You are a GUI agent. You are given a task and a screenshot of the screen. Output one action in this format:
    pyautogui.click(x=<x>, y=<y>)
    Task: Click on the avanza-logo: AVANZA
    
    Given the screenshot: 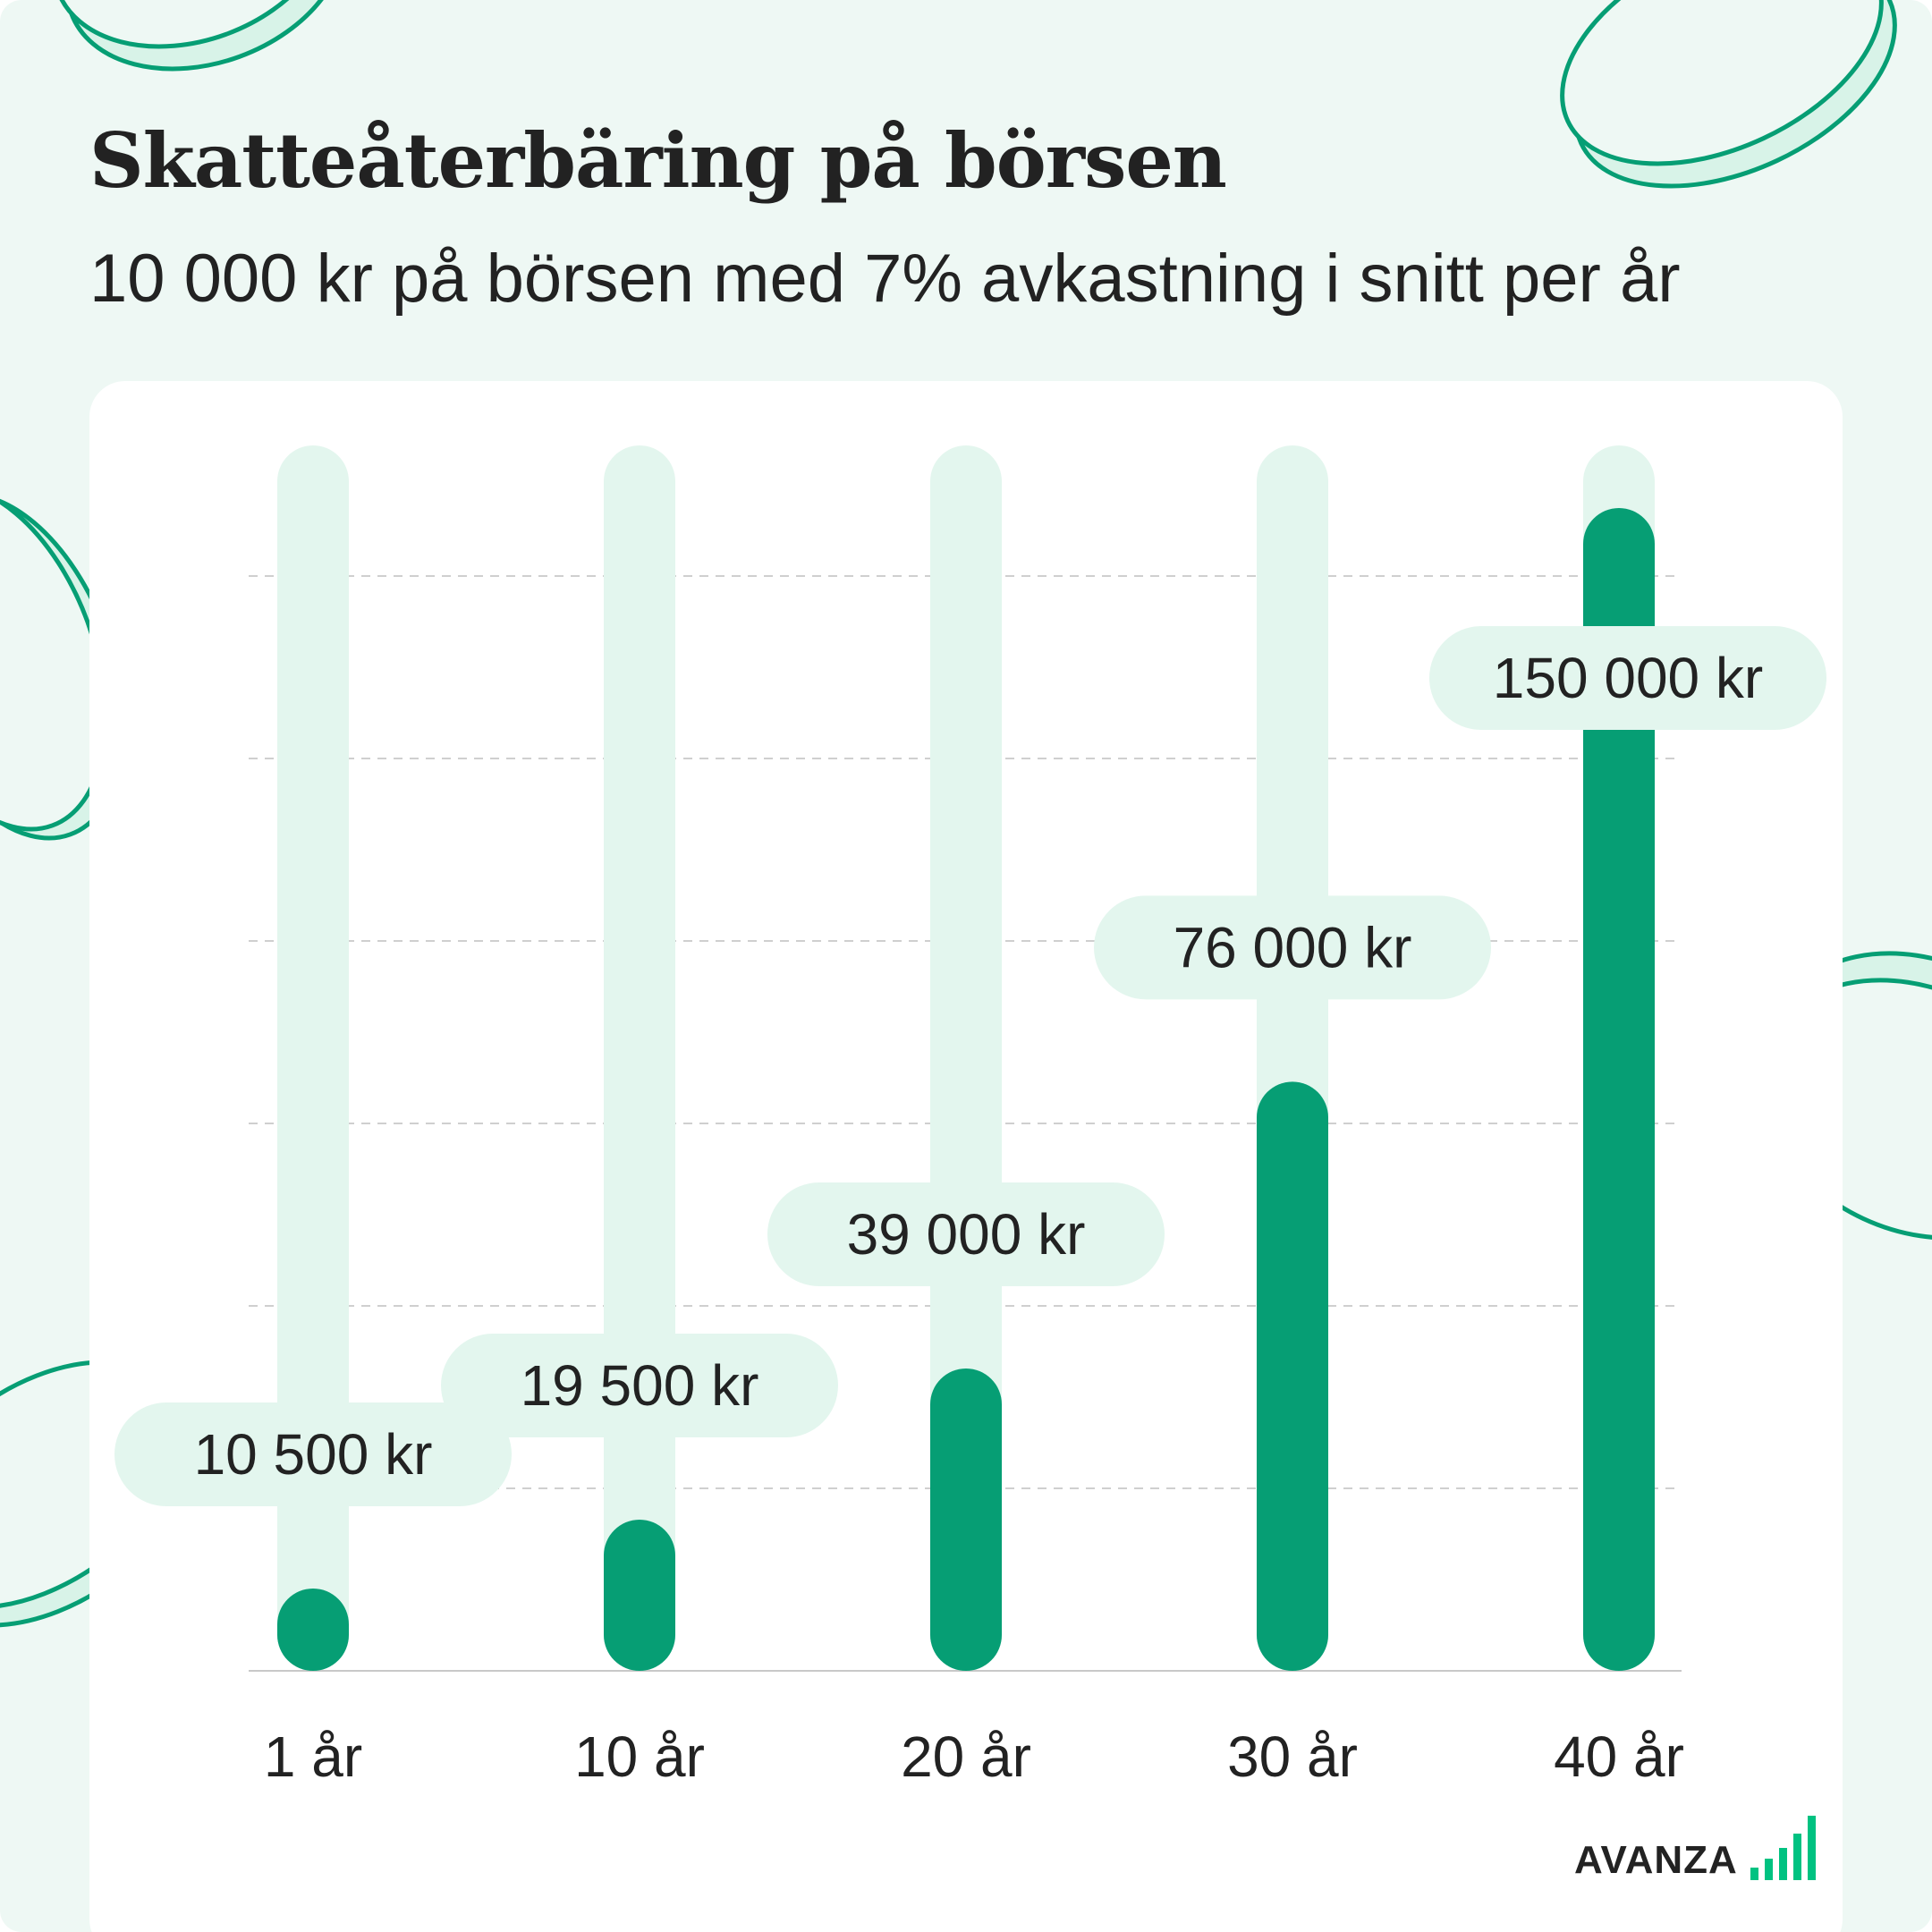 What is the action you would take?
    pyautogui.click(x=1695, y=1848)
    